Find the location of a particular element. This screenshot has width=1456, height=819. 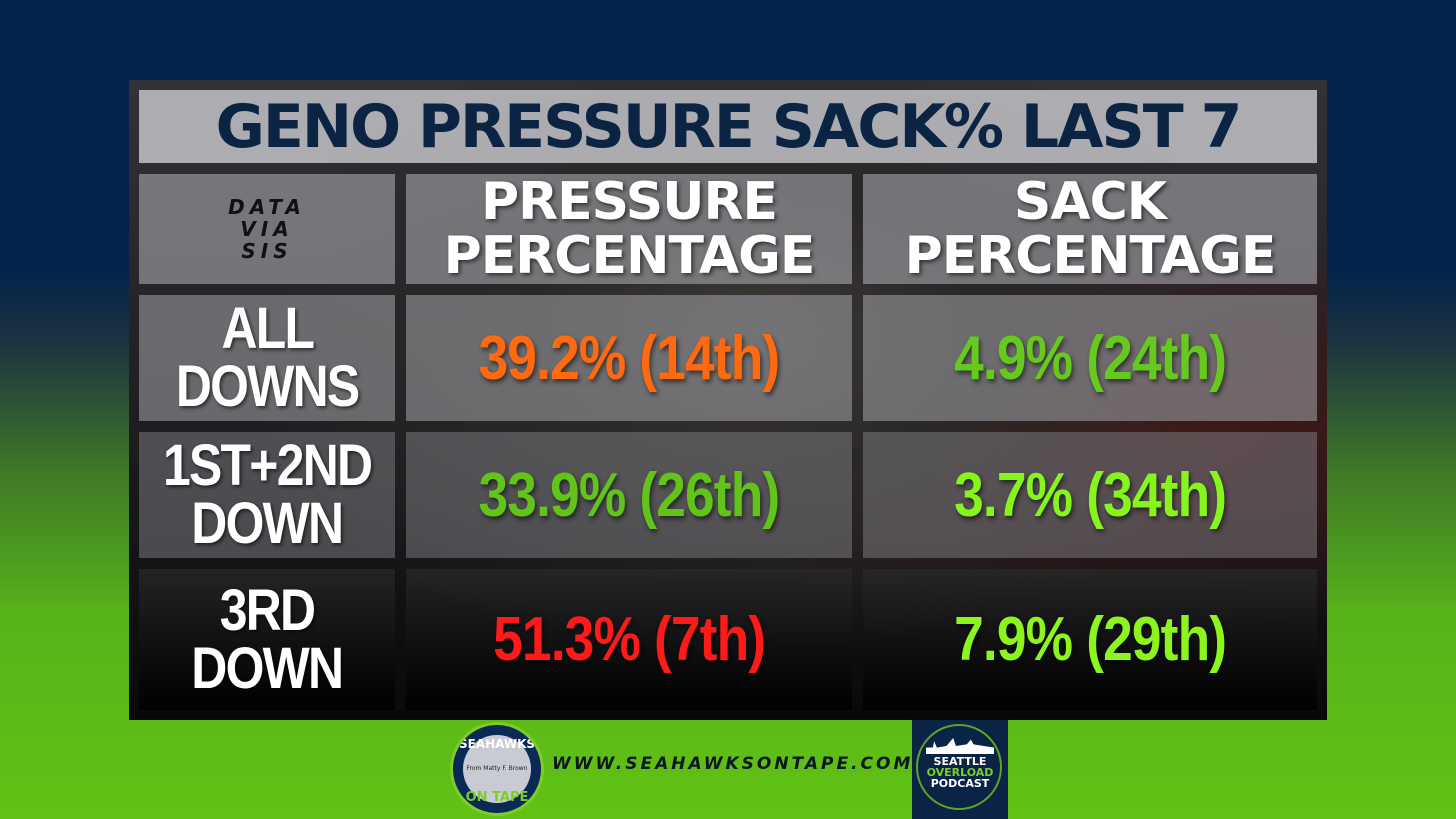

column-header-line: PRESSURE is located at coordinates (629, 202).